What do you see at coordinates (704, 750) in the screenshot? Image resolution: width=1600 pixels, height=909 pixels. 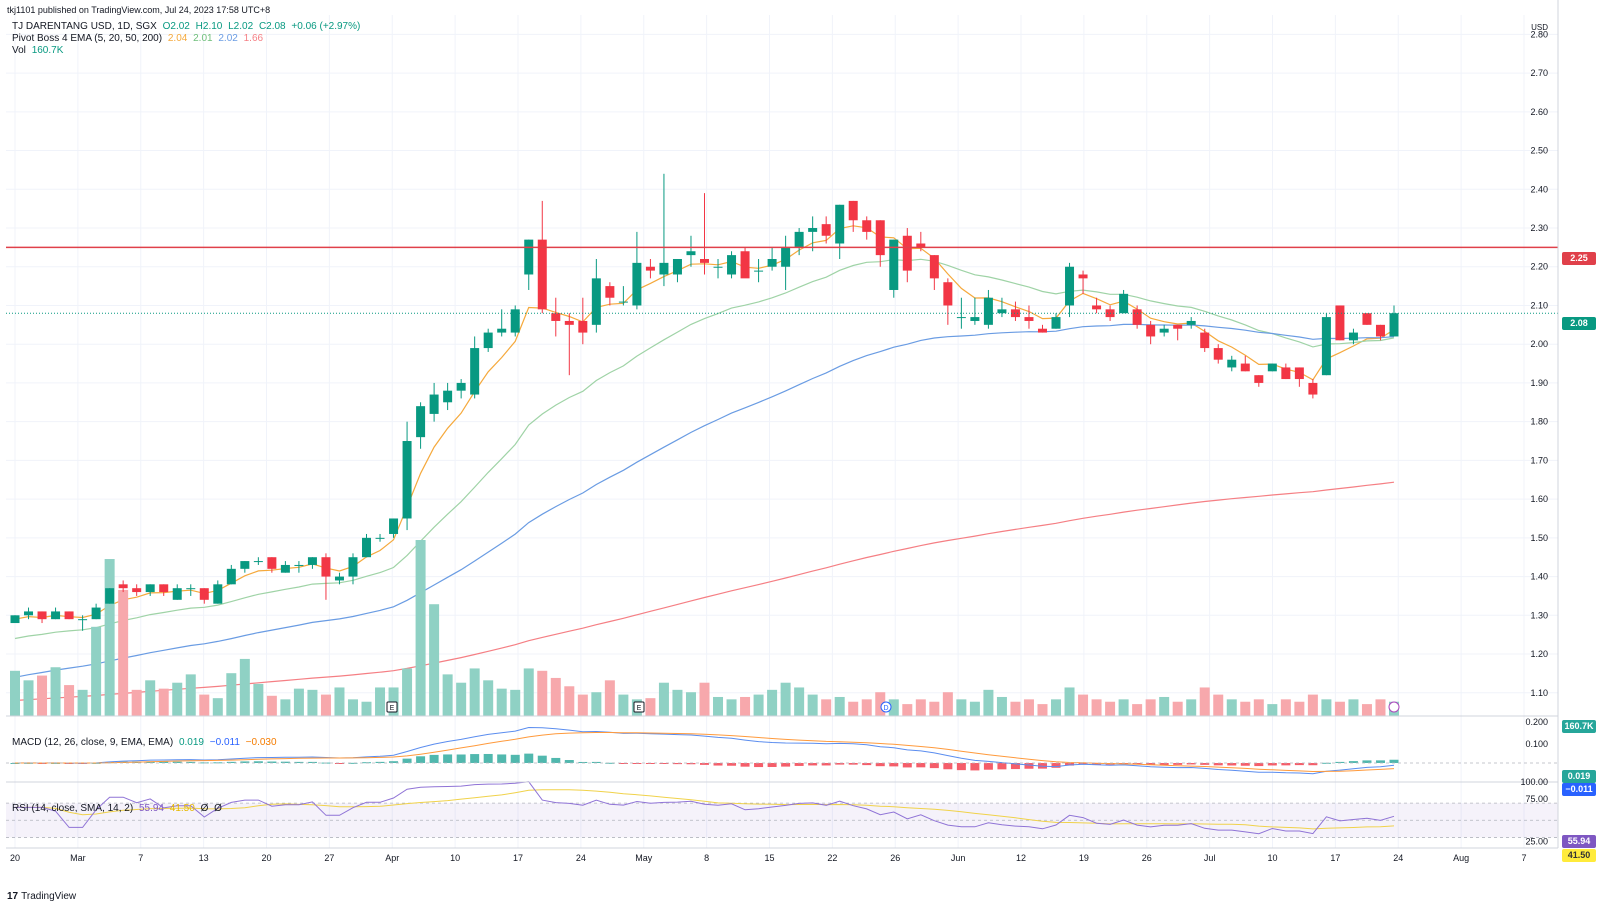 I see `macd-line` at bounding box center [704, 750].